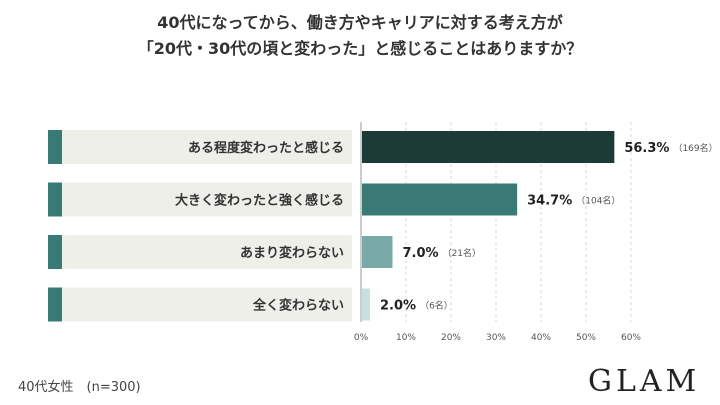 The height and width of the screenshot is (405, 720). Describe the element at coordinates (292, 253) in the screenshot. I see `category-label: あまり変わらない` at that location.